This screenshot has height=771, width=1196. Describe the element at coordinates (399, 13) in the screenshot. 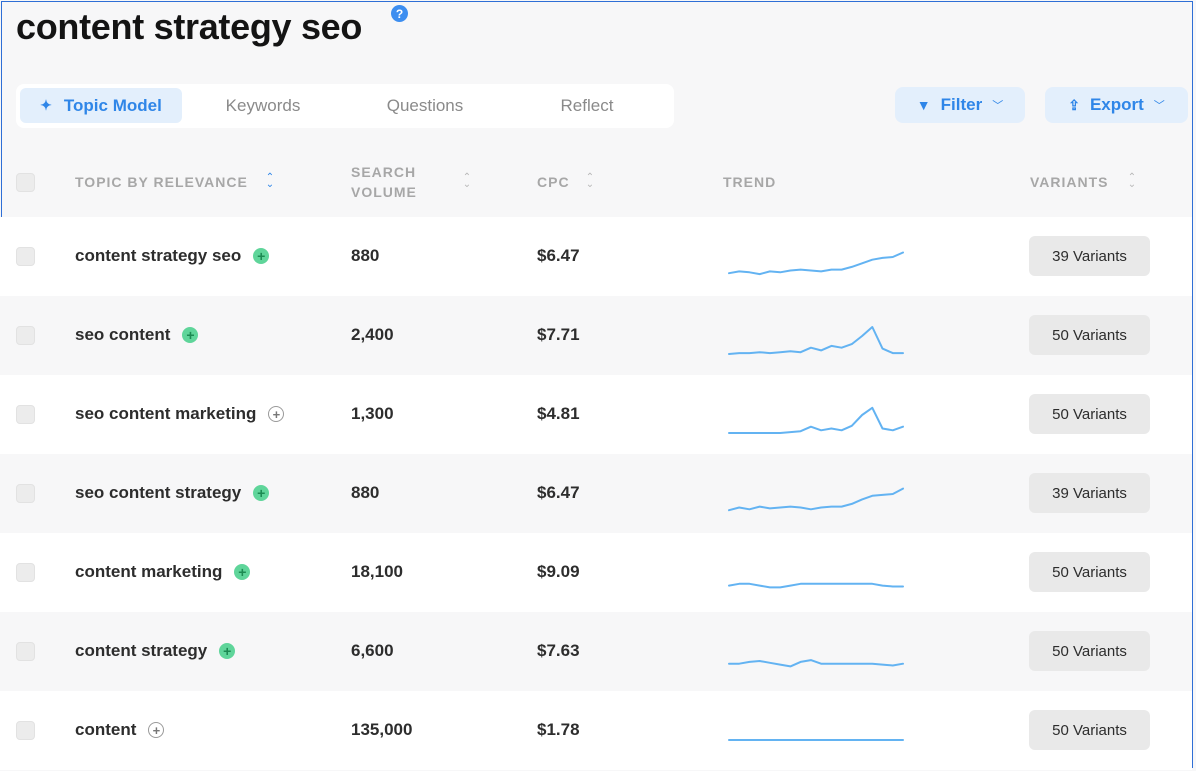

I see `help-icon: ?` at that location.